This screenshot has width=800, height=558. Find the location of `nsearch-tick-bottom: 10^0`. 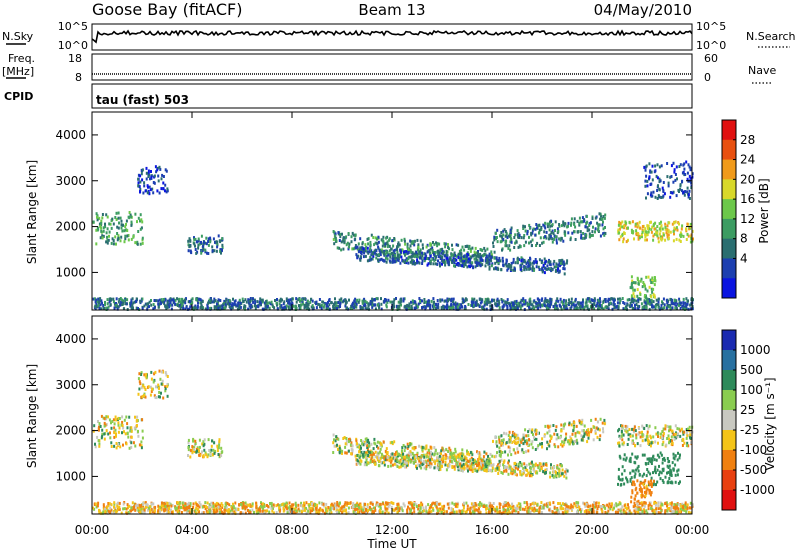

nsearch-tick-bottom: 10^0 is located at coordinates (711, 45).